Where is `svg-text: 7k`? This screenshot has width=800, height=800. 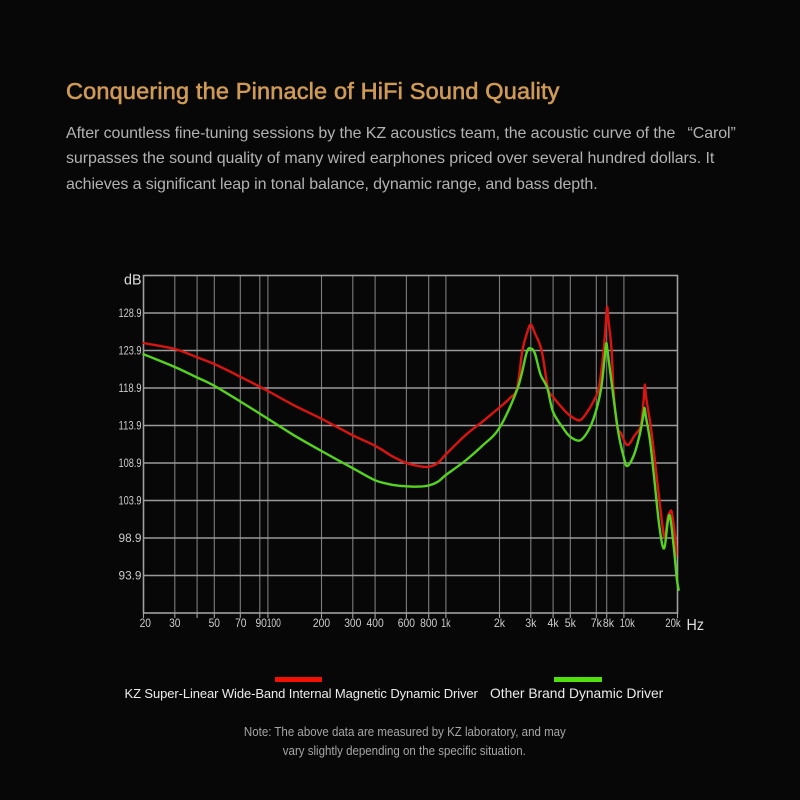
svg-text: 7k is located at coordinates (597, 623).